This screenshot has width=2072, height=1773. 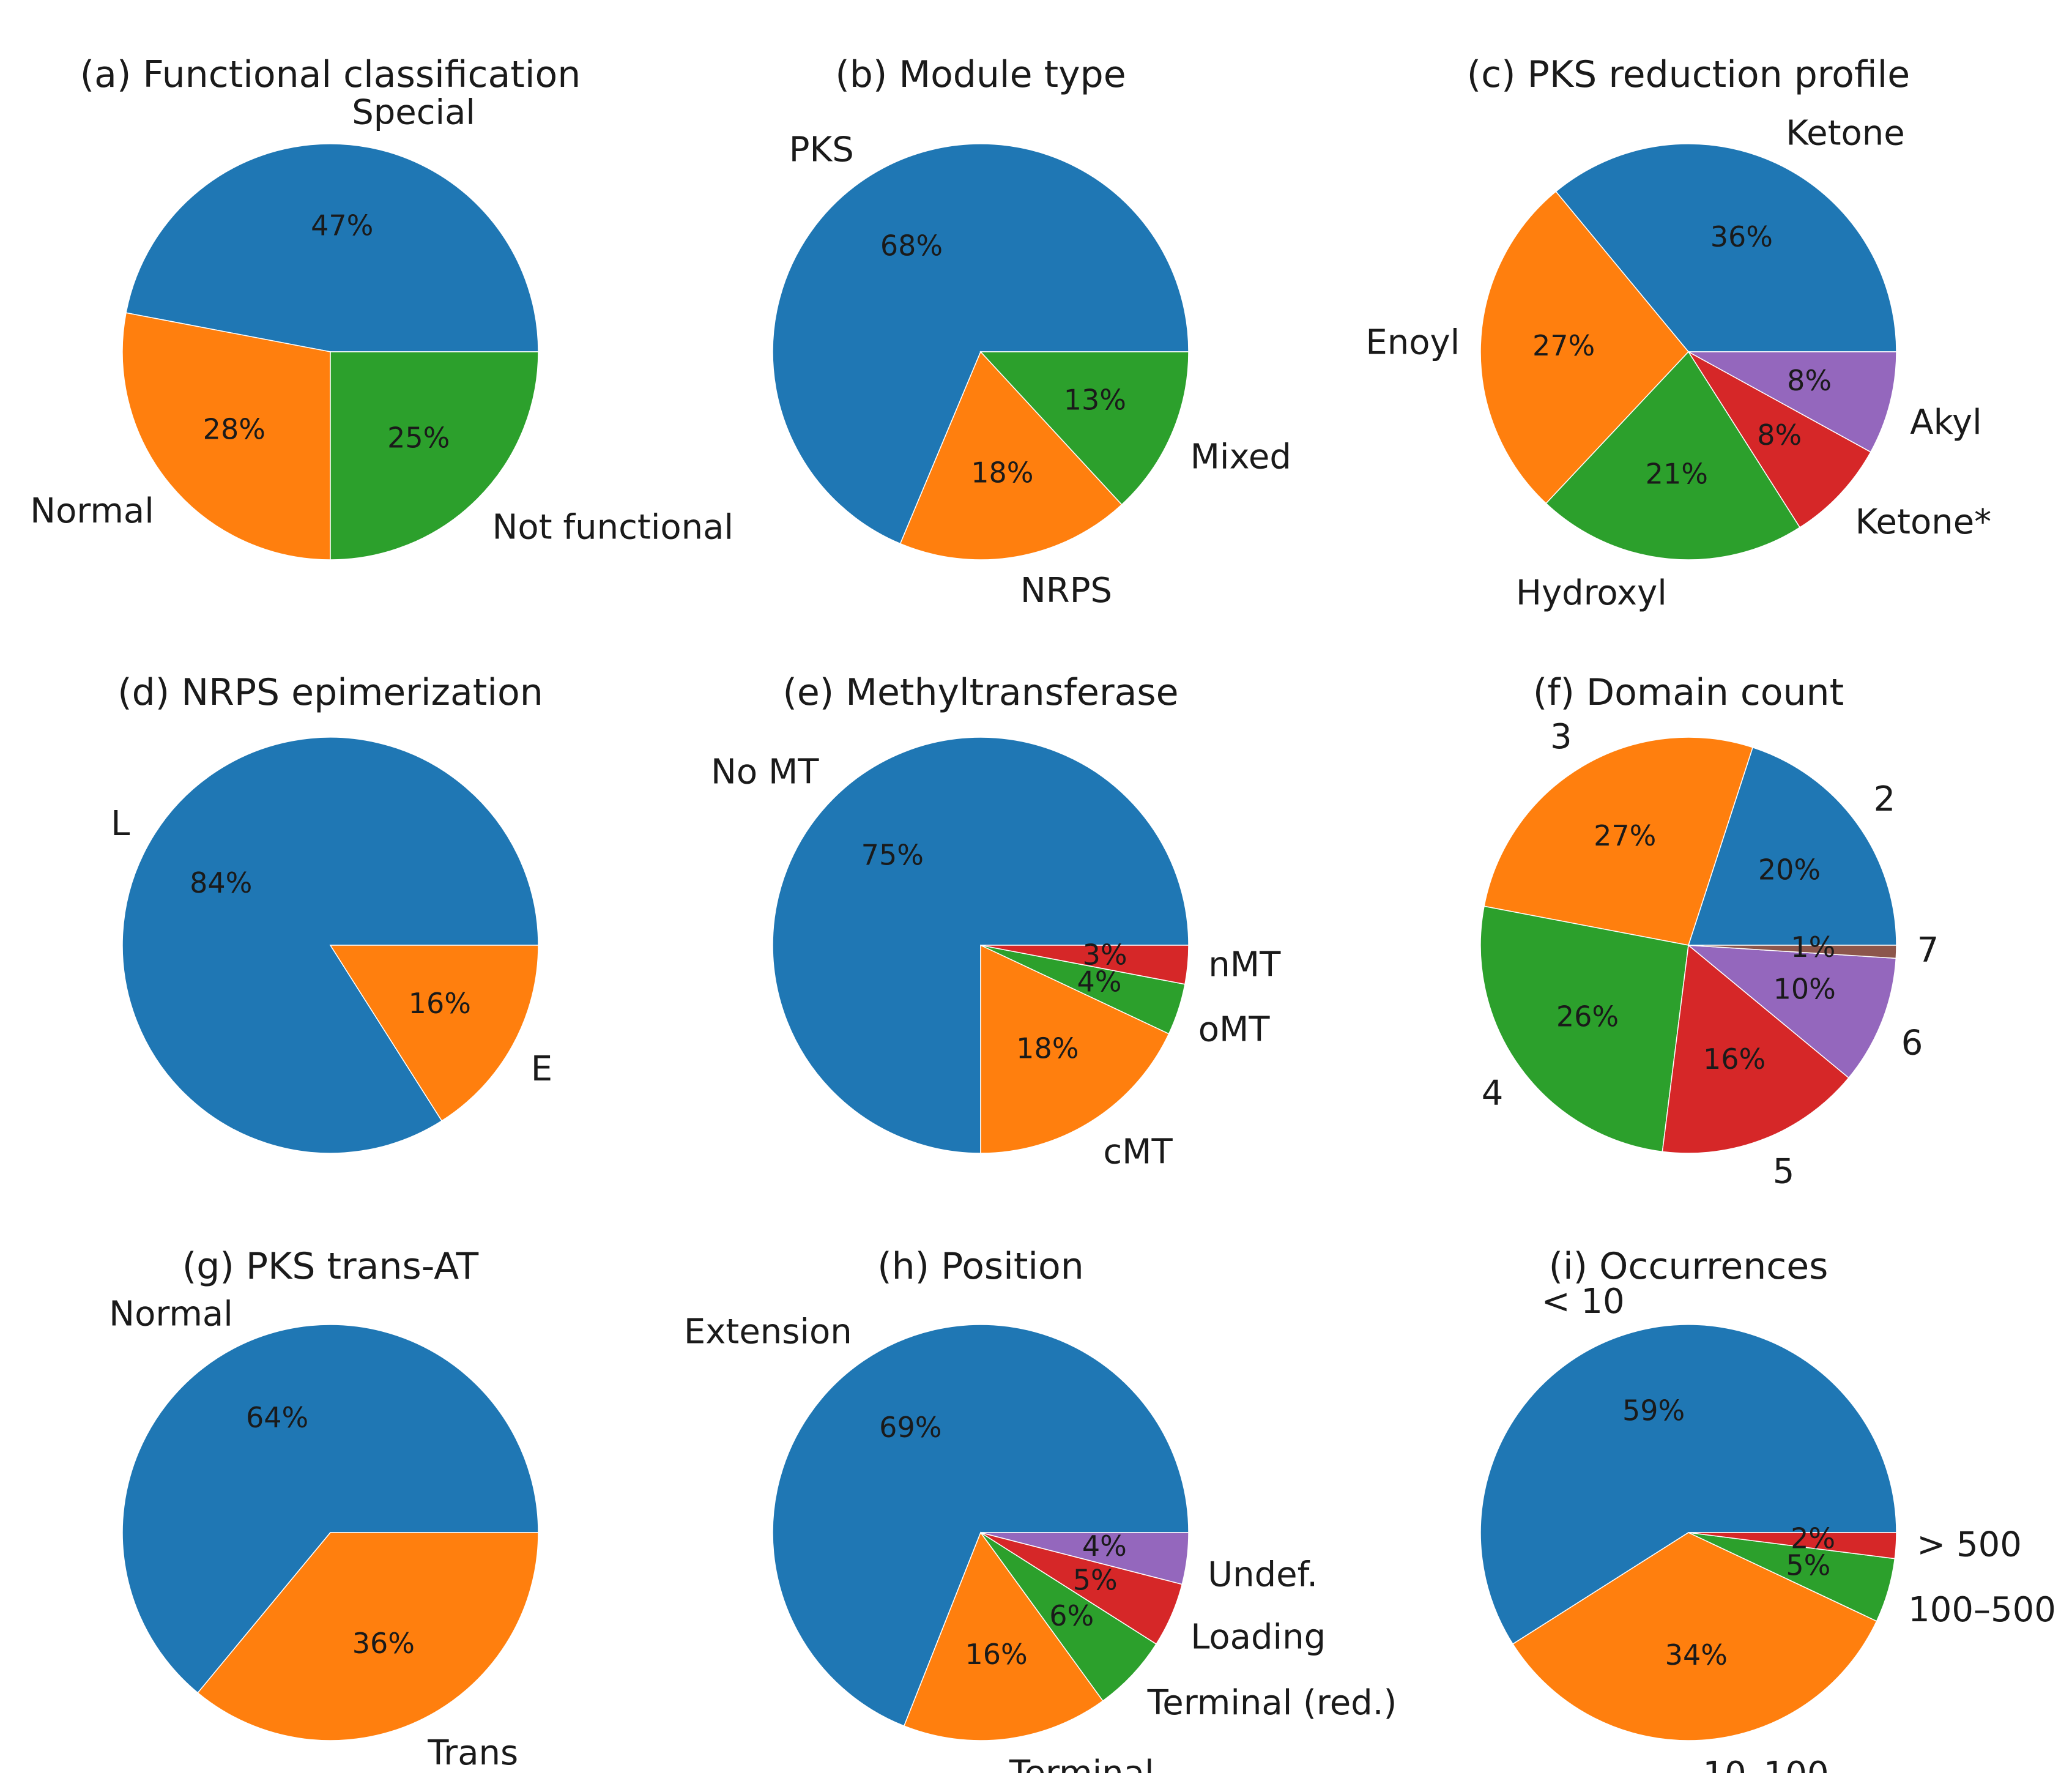 I want to click on chart-title: (d) NRPS epimerization, so click(x=330, y=692).